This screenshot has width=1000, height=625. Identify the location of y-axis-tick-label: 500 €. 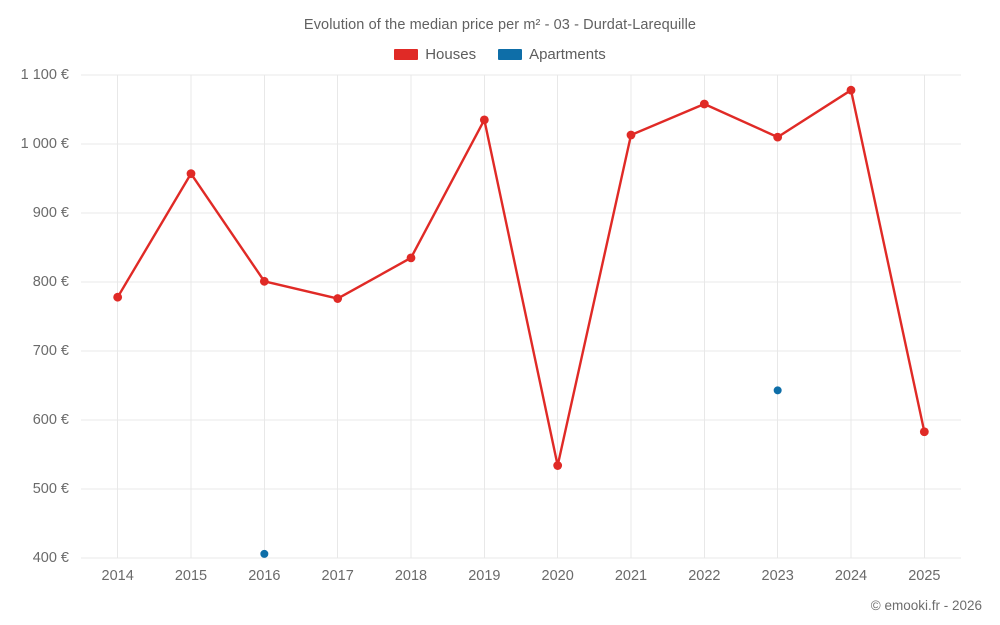
(50, 489).